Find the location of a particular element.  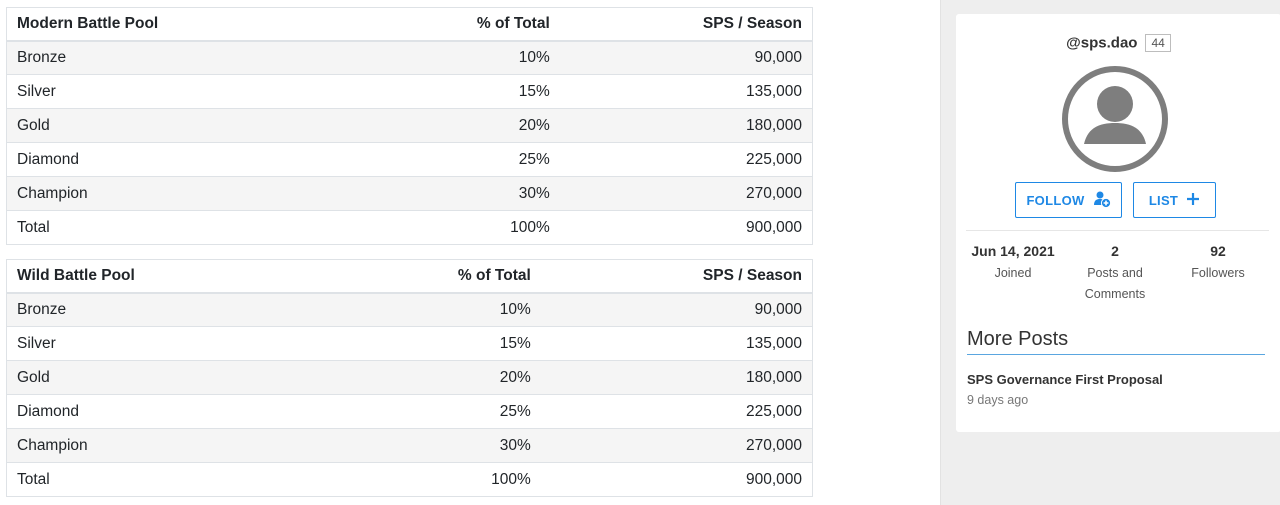

table-header-row: Wild Battle Pool % of Total SPS / Season is located at coordinates (409, 276).